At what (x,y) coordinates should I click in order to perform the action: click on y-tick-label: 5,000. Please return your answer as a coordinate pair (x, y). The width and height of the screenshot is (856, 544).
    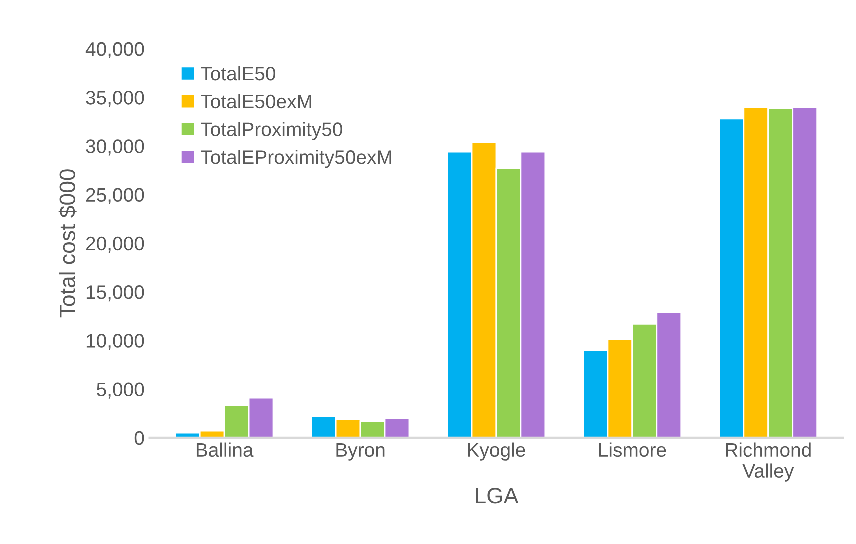
    Looking at the image, I should click on (120, 390).